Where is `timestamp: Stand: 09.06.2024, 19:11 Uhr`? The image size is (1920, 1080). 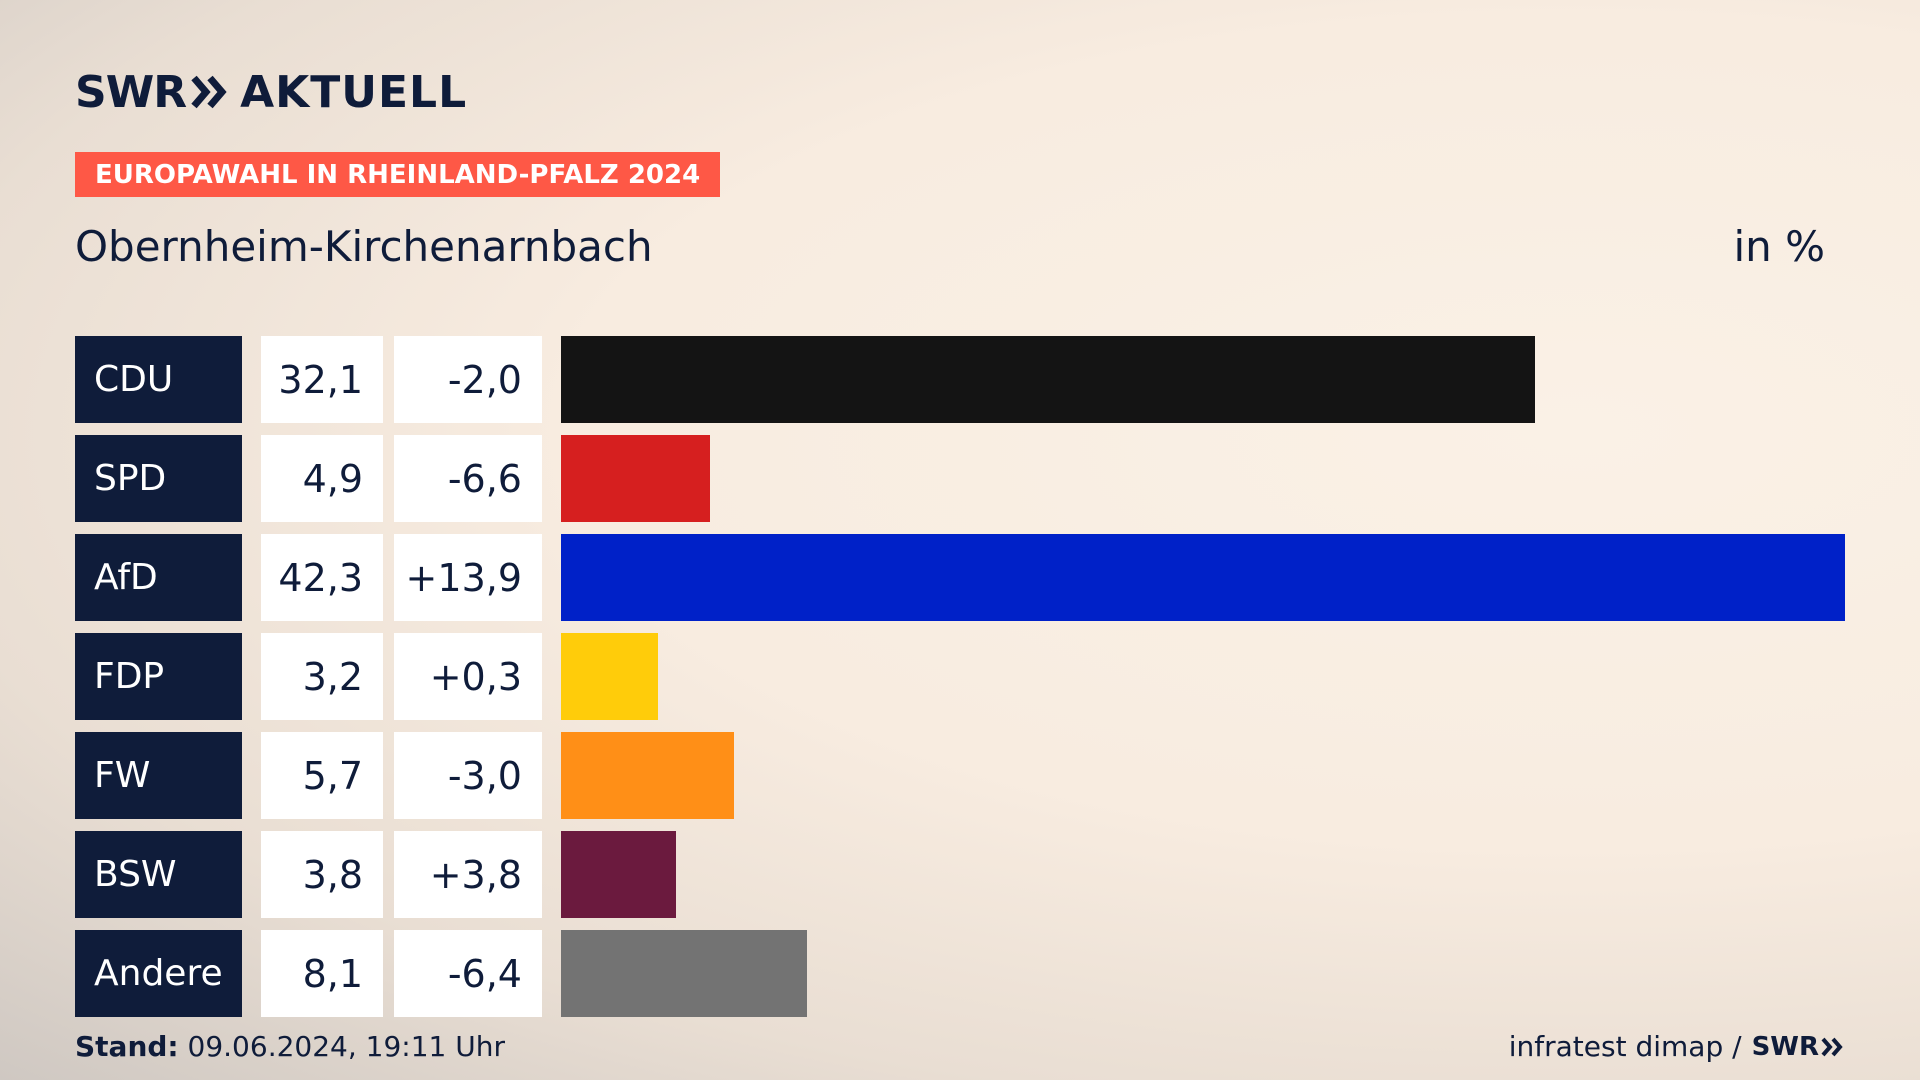
timestamp: Stand: 09.06.2024, 19:11 Uhr is located at coordinates (290, 1046).